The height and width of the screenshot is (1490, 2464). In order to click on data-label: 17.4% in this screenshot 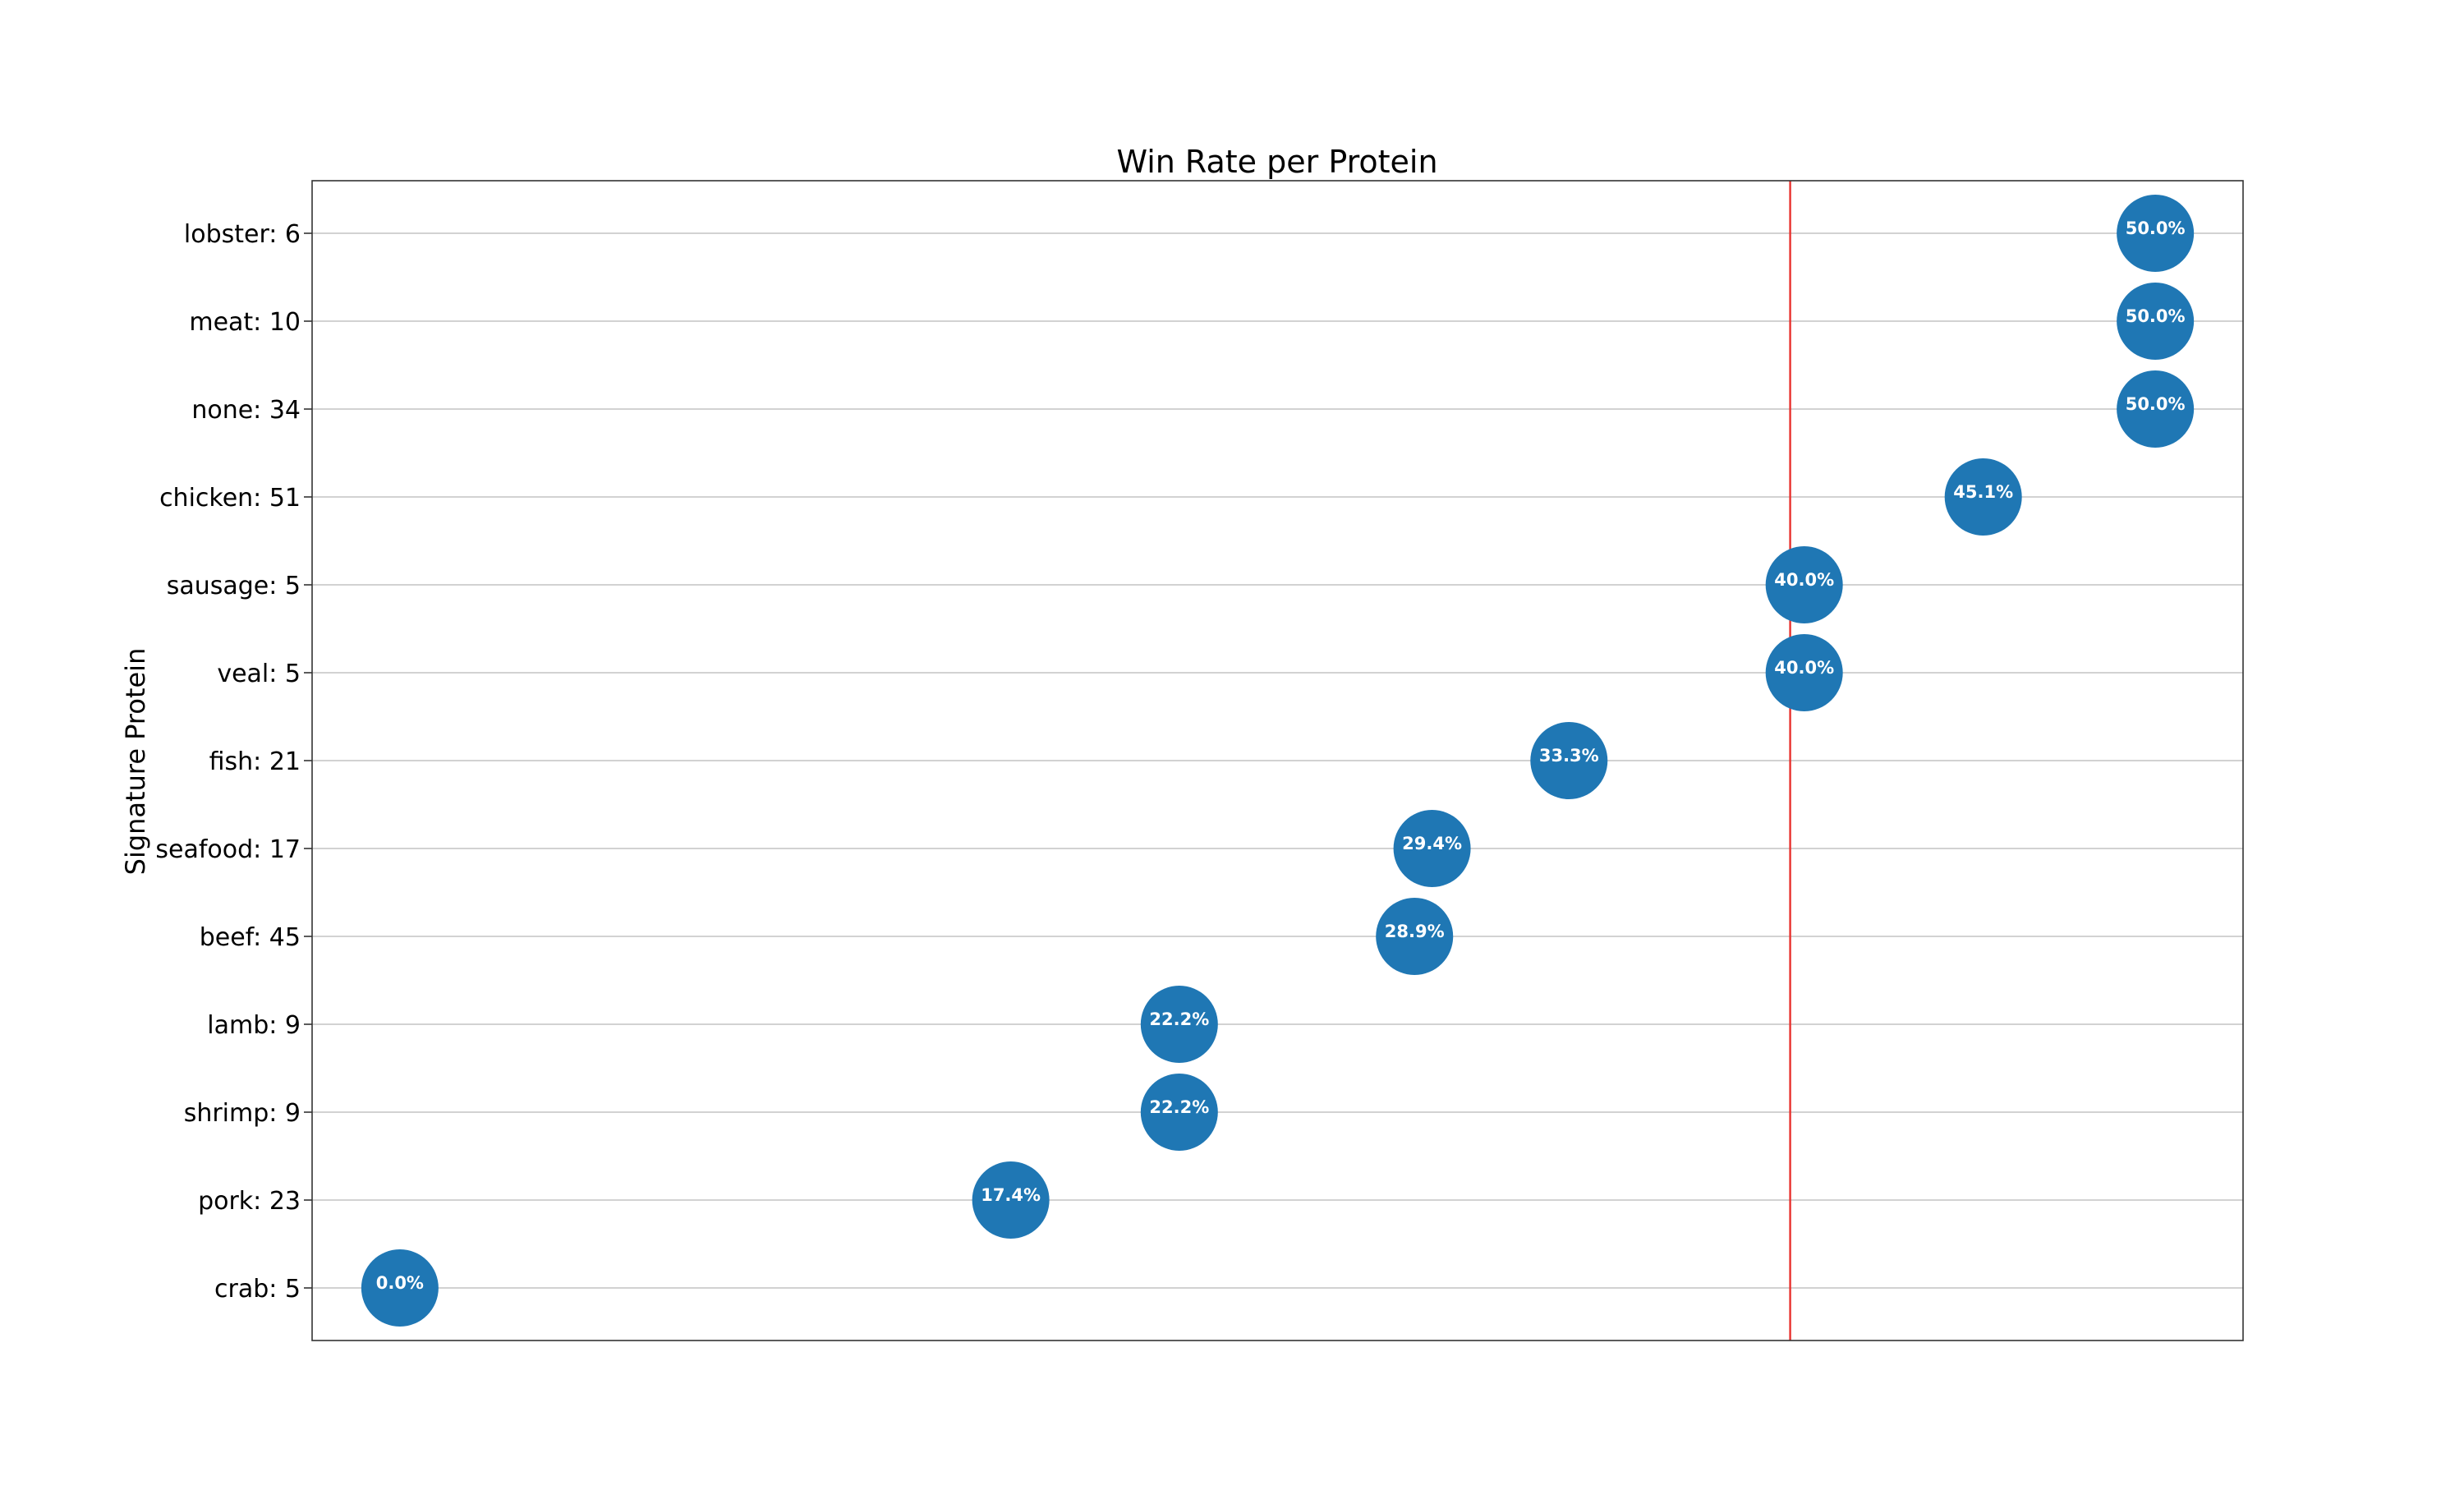, I will do `click(1011, 1195)`.